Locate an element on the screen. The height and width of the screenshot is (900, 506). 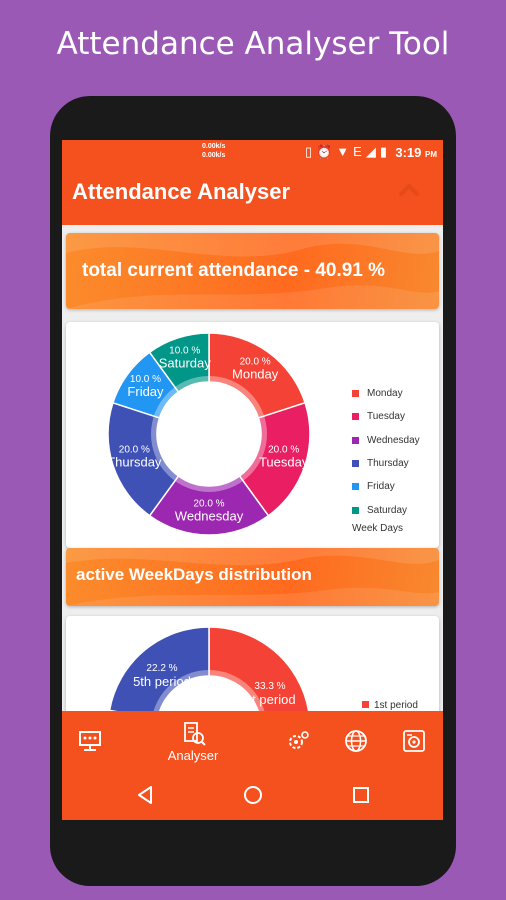
legend-label: Wednesday is located at coordinates (393, 440).